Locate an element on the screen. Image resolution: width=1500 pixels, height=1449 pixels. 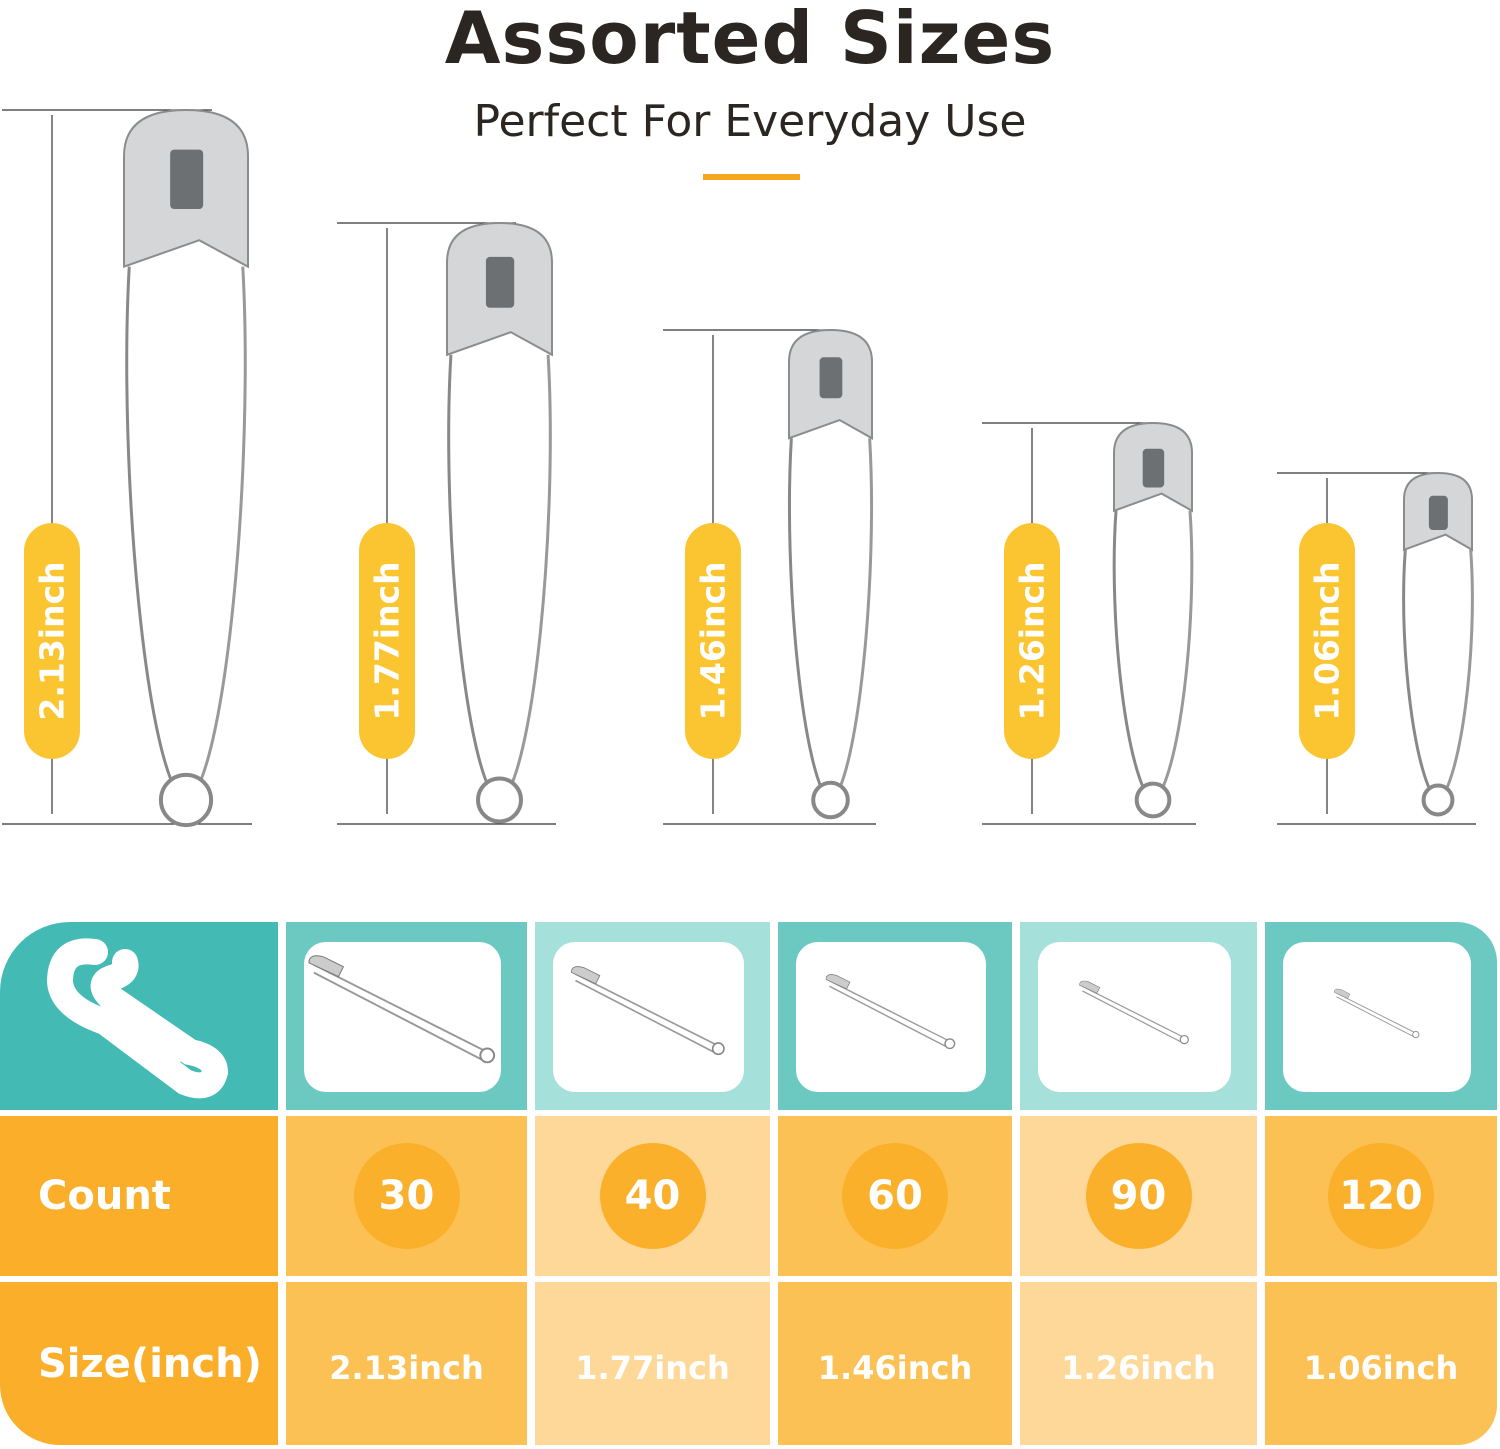
size-value: 1.26inch is located at coordinates (1138, 1367).